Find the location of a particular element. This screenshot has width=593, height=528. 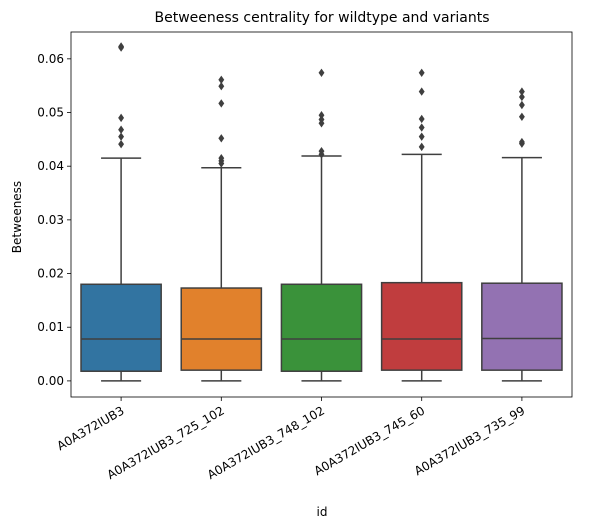

y-axis: 0.00 0.01 0.02 0.03 0.04 0.05 0.06 is located at coordinates (54, 220).